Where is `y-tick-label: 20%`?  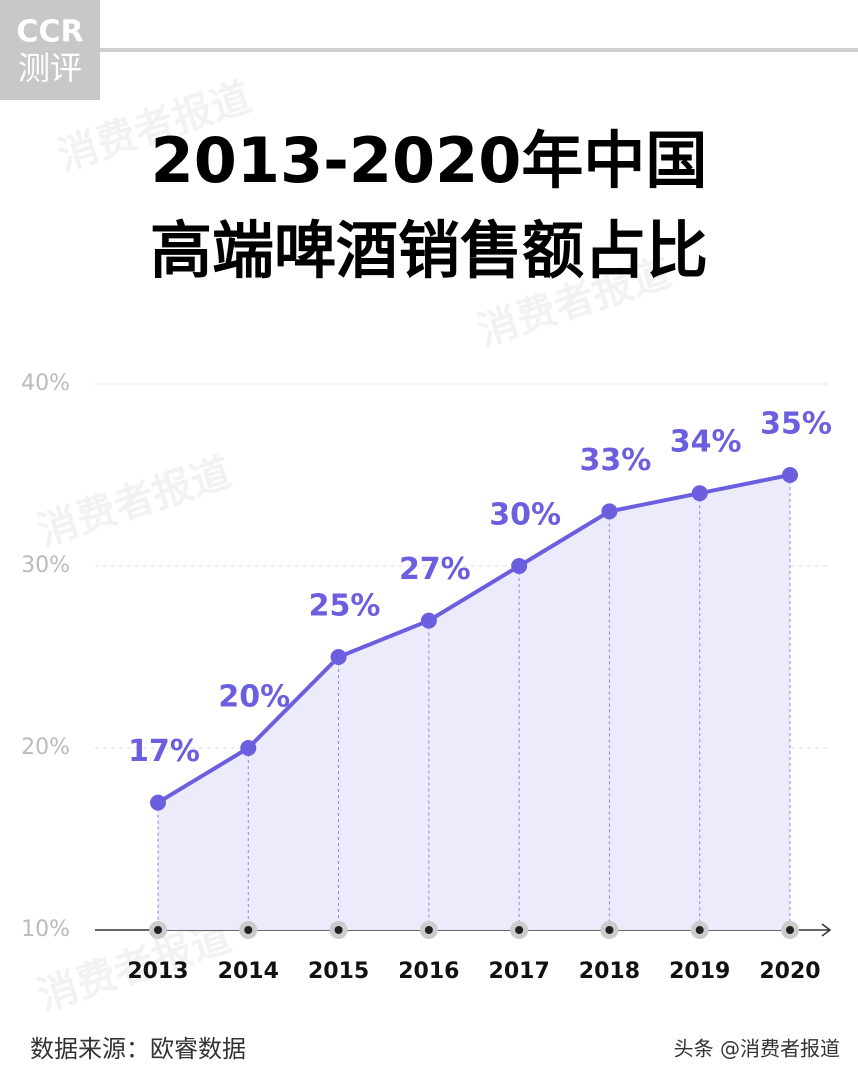 y-tick-label: 20% is located at coordinates (45, 747).